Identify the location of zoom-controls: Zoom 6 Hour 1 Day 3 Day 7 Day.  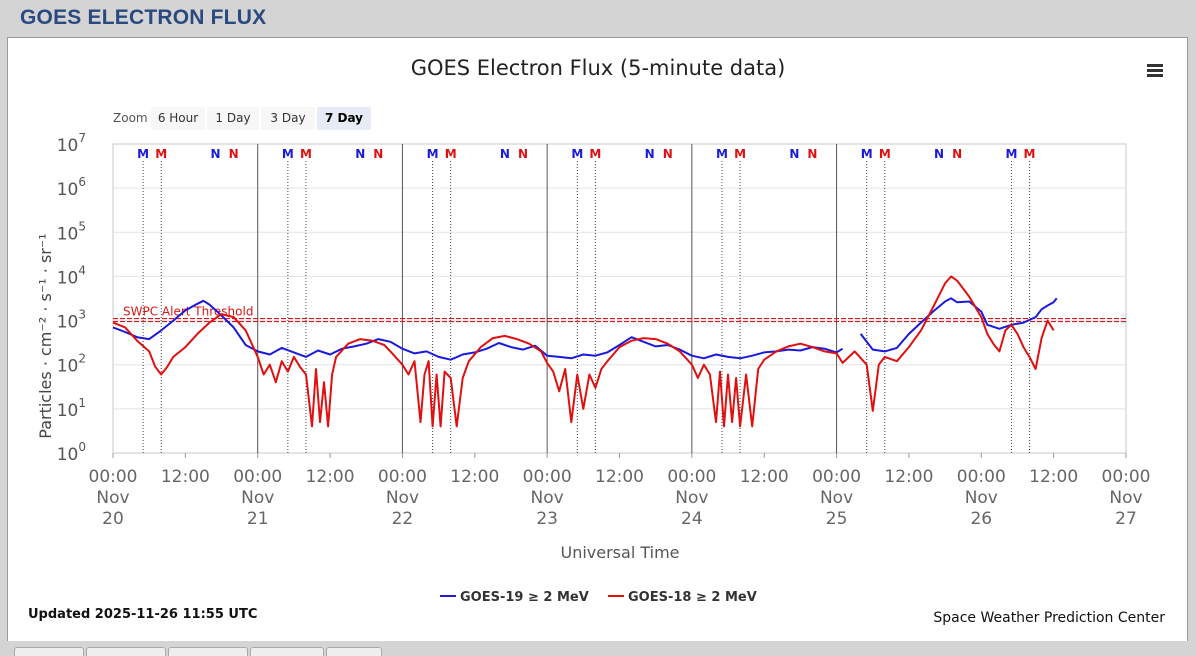
(242, 118).